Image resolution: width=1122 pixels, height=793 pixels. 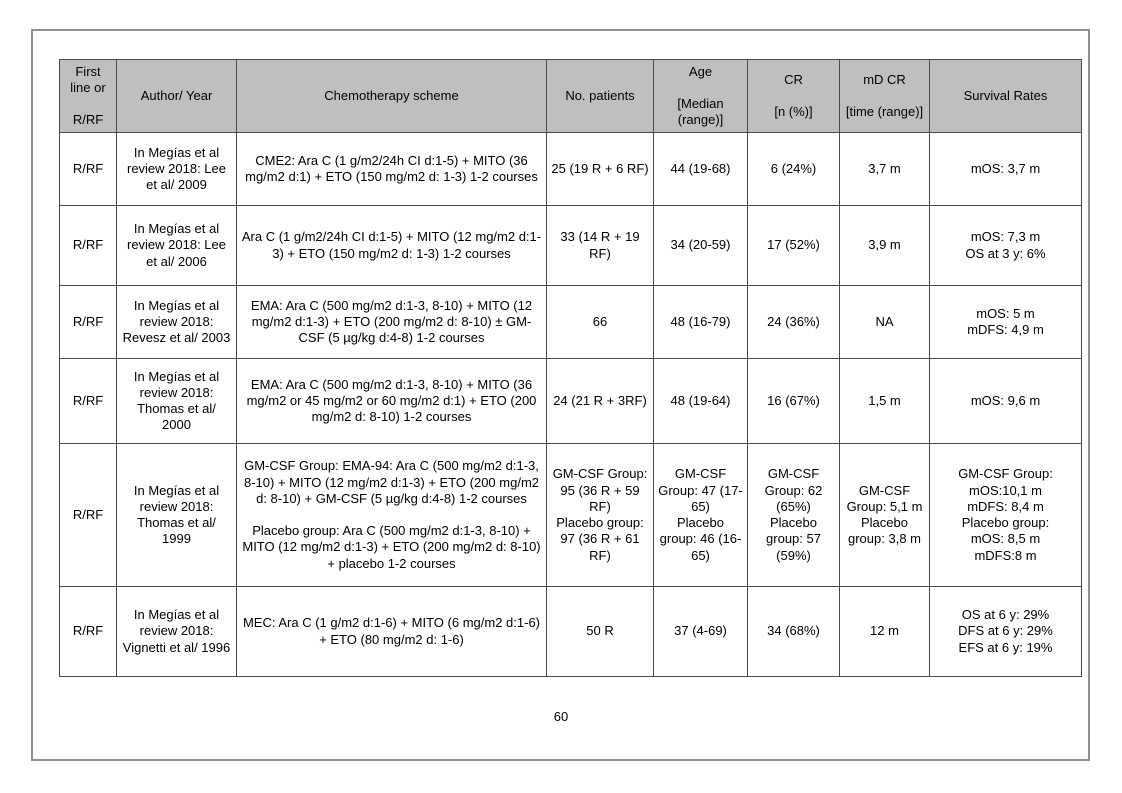 I want to click on cell-line: mOS: 3,7 m, so click(x=1005, y=168).